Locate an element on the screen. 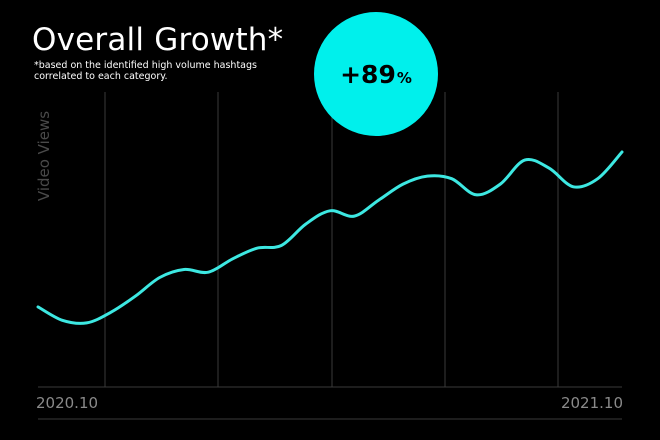  x-tick-label-end: 2021.10 is located at coordinates (591, 403).